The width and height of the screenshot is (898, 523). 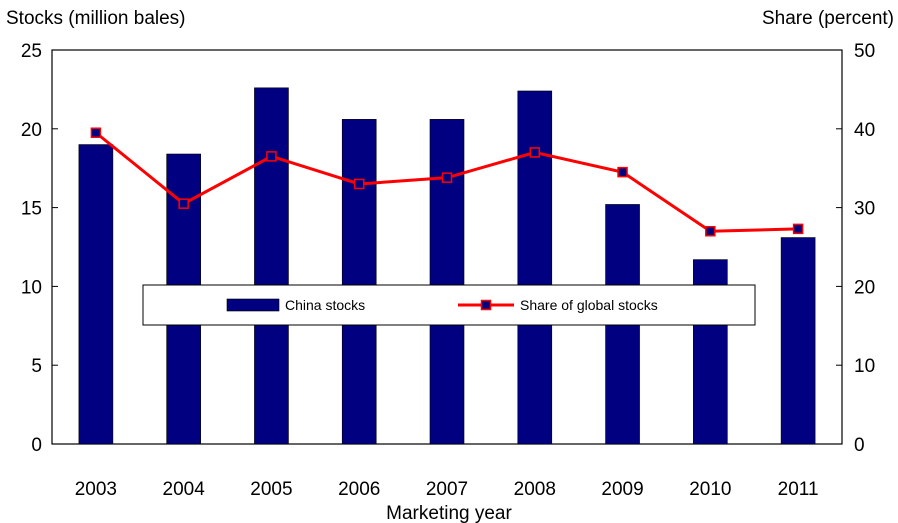 I want to click on right-axis-title: Share (percent), so click(x=828, y=18).